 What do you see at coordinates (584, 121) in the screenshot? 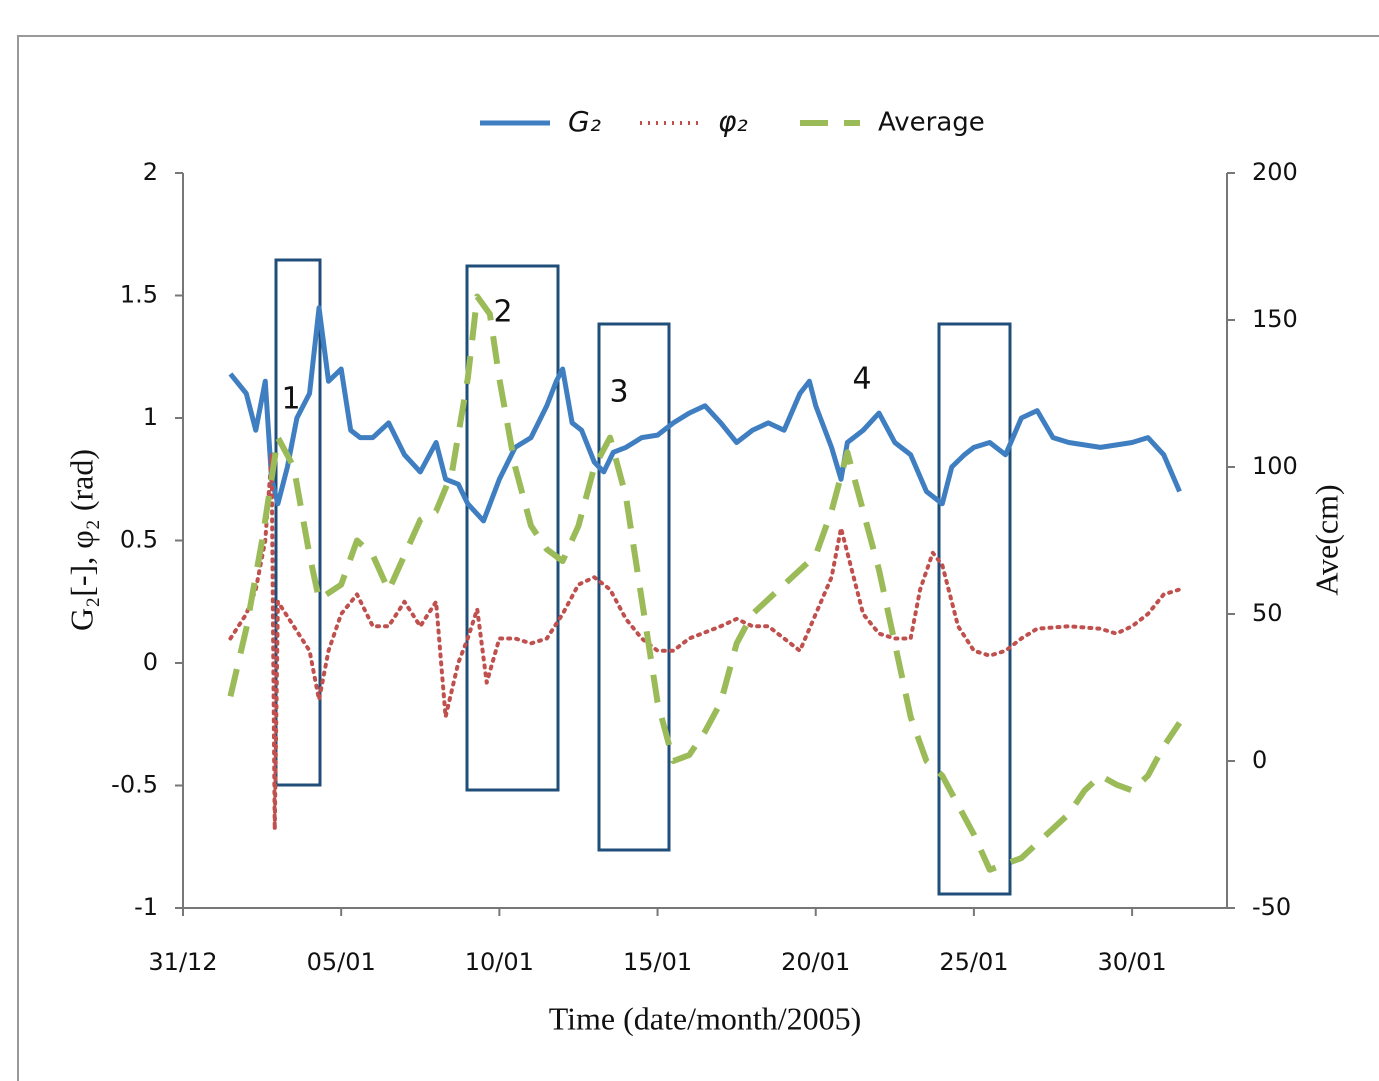
I see `legend-label: G₂` at bounding box center [584, 121].